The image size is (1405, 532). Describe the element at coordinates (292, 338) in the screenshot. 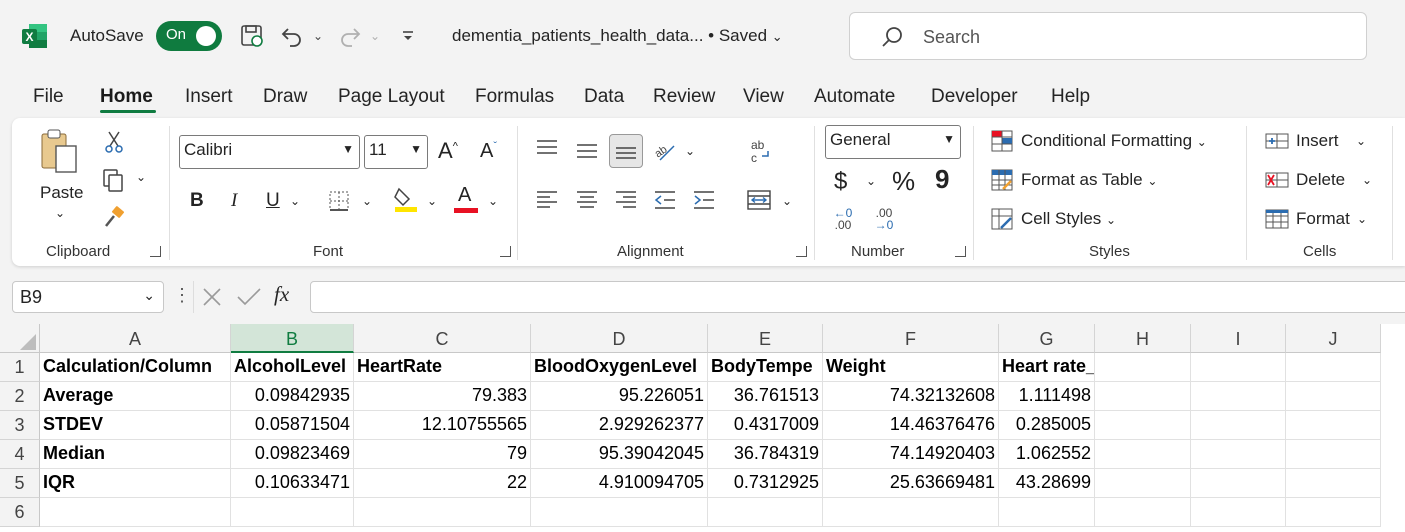

I see `column-header-b: B` at that location.